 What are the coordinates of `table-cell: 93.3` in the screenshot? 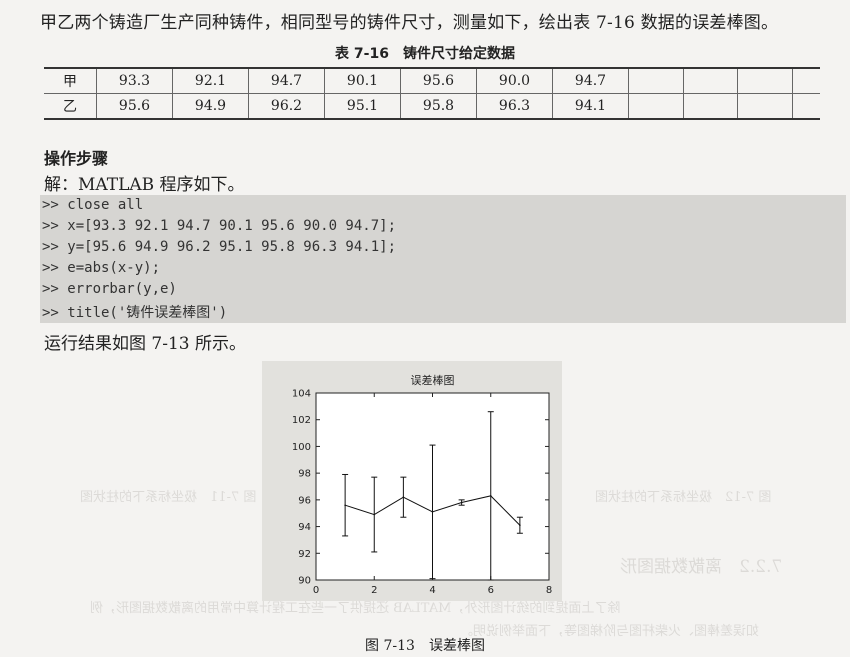 It's located at (134, 80).